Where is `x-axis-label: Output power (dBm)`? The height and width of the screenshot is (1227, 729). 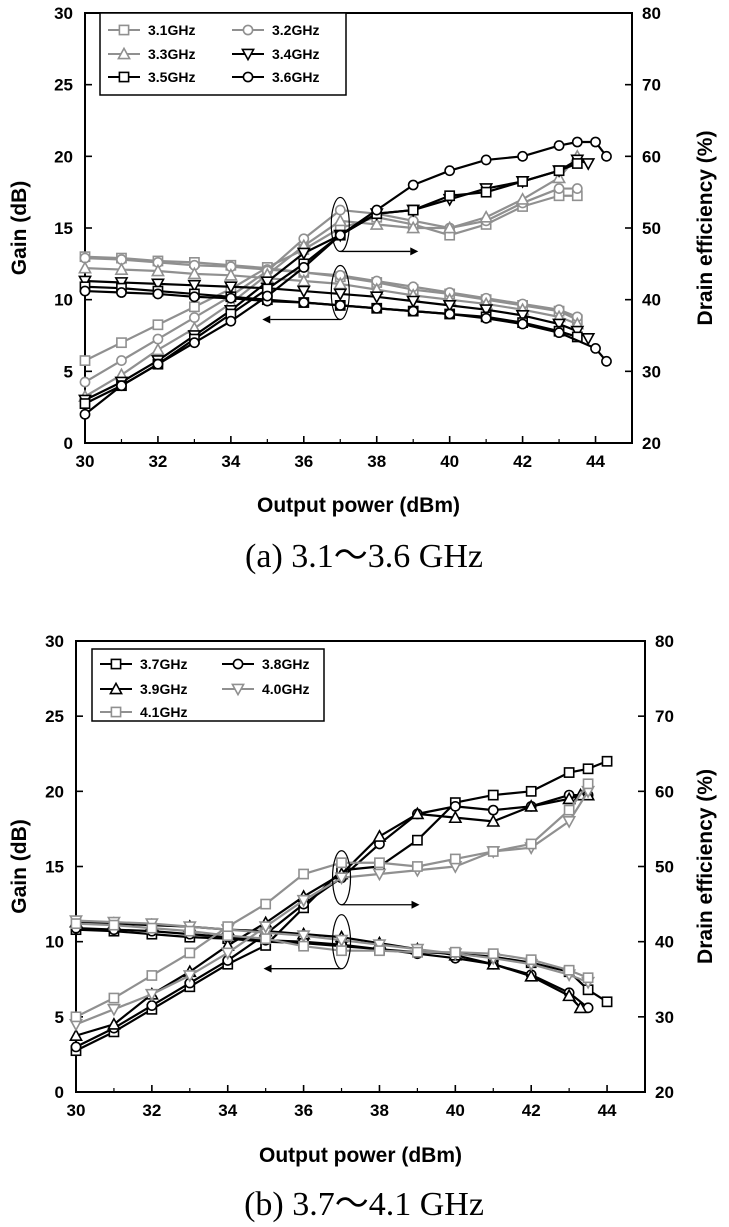 x-axis-label: Output power (dBm) is located at coordinates (360, 1155).